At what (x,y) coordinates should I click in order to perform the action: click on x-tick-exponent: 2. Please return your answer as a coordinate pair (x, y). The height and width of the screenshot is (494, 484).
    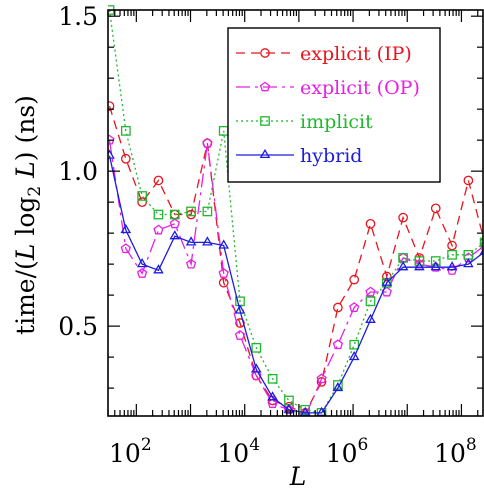
    Looking at the image, I should click on (146, 445).